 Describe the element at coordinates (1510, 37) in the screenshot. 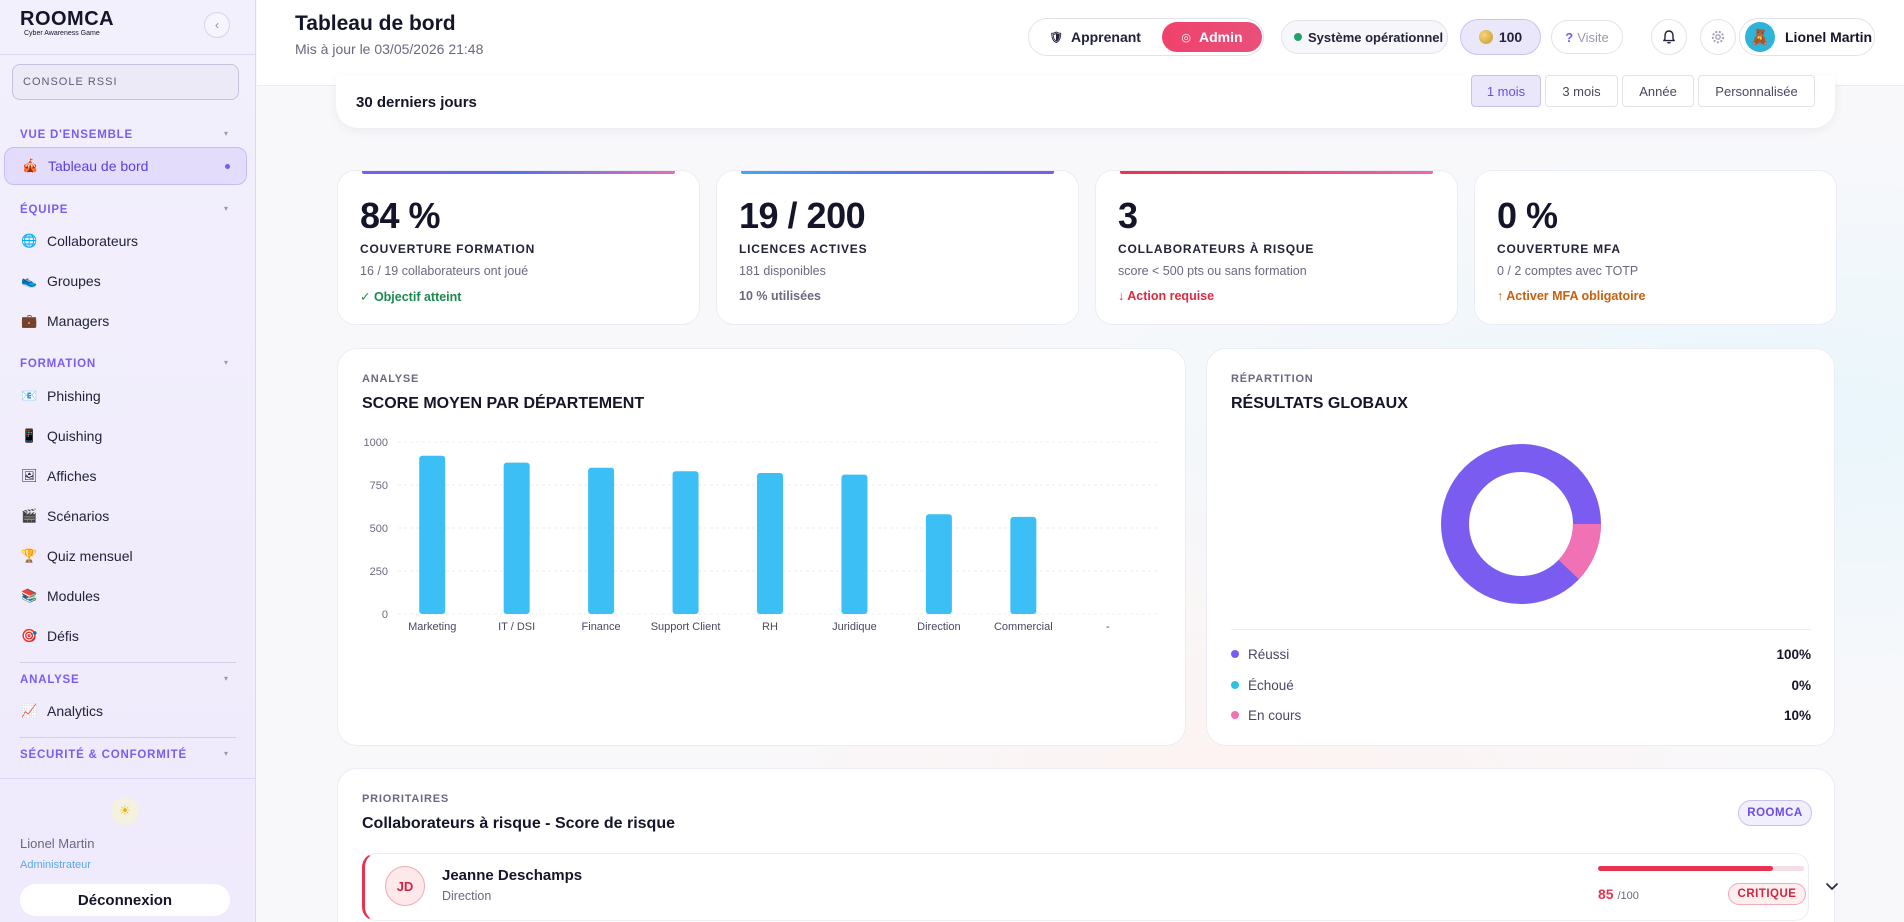

I see `points-value: 100` at that location.